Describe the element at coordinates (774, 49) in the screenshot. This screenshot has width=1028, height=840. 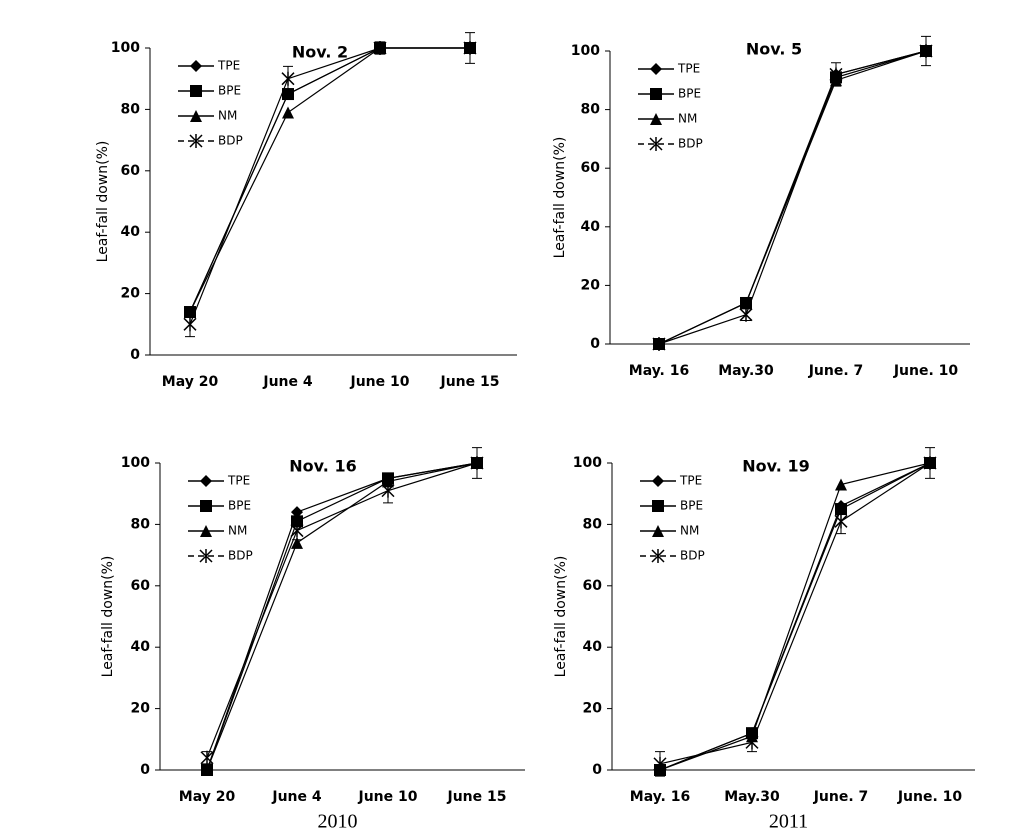
I see `chart-title: Nov. 5` at that location.